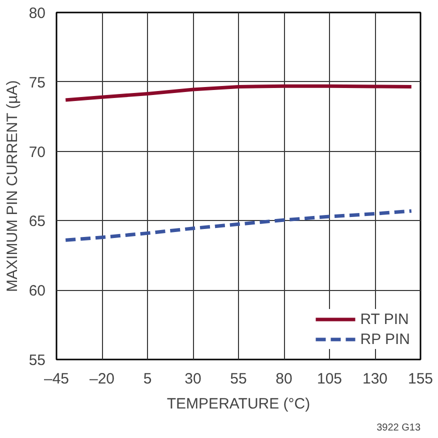 The width and height of the screenshot is (438, 438). I want to click on x-tick-label: 30, so click(193, 379).